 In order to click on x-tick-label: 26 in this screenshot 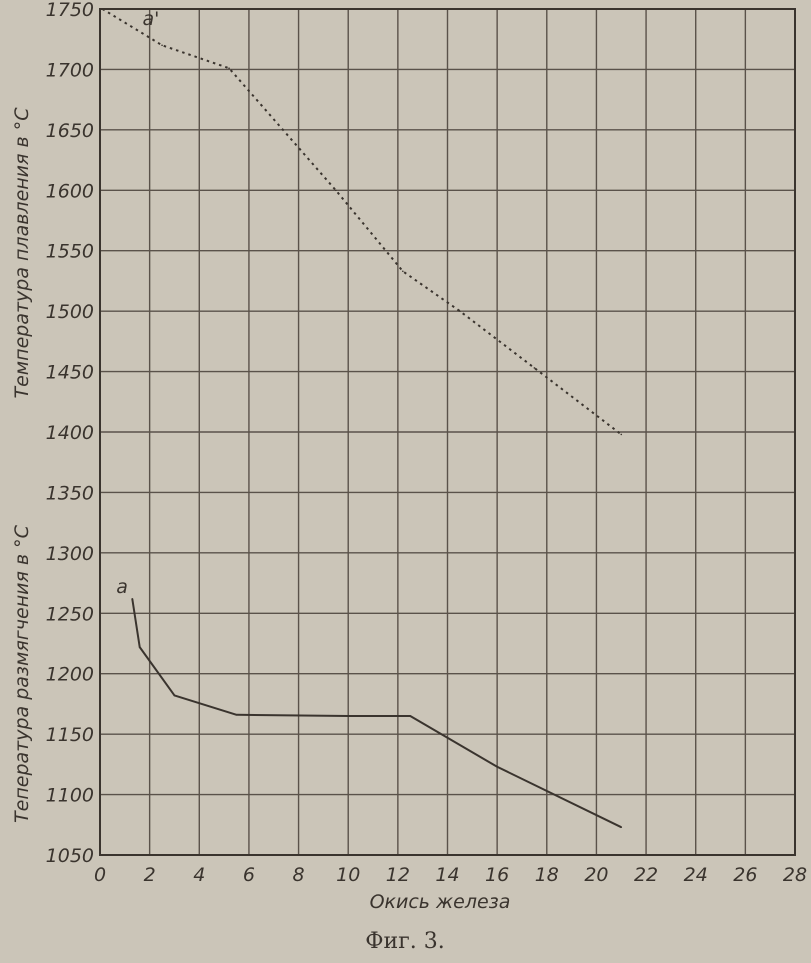, I will do `click(745, 875)`.